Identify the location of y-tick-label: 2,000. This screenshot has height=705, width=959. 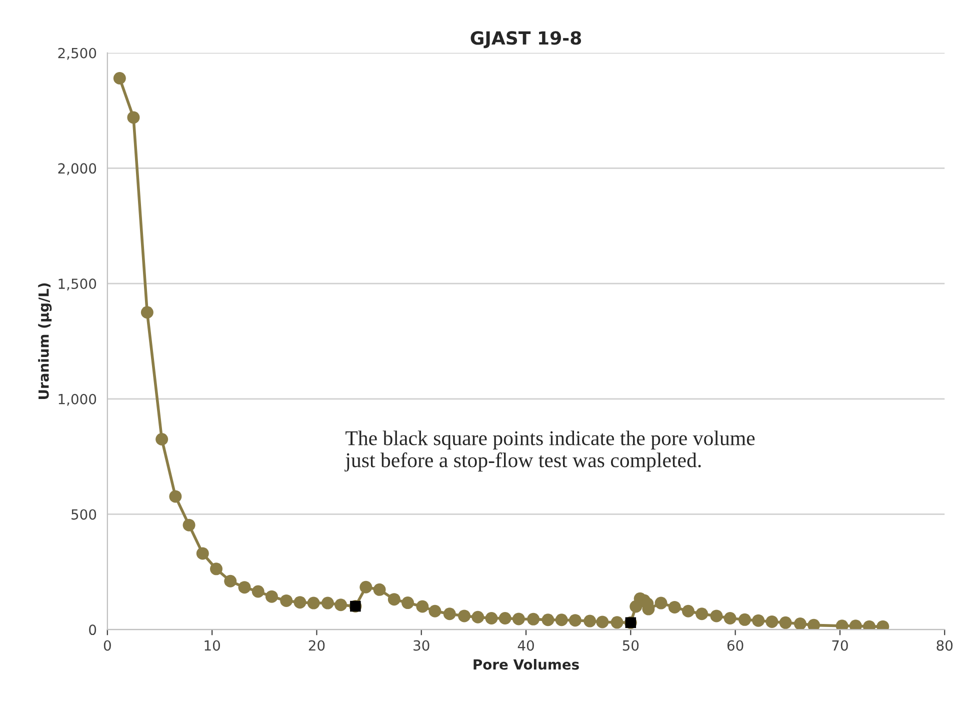
(77, 169).